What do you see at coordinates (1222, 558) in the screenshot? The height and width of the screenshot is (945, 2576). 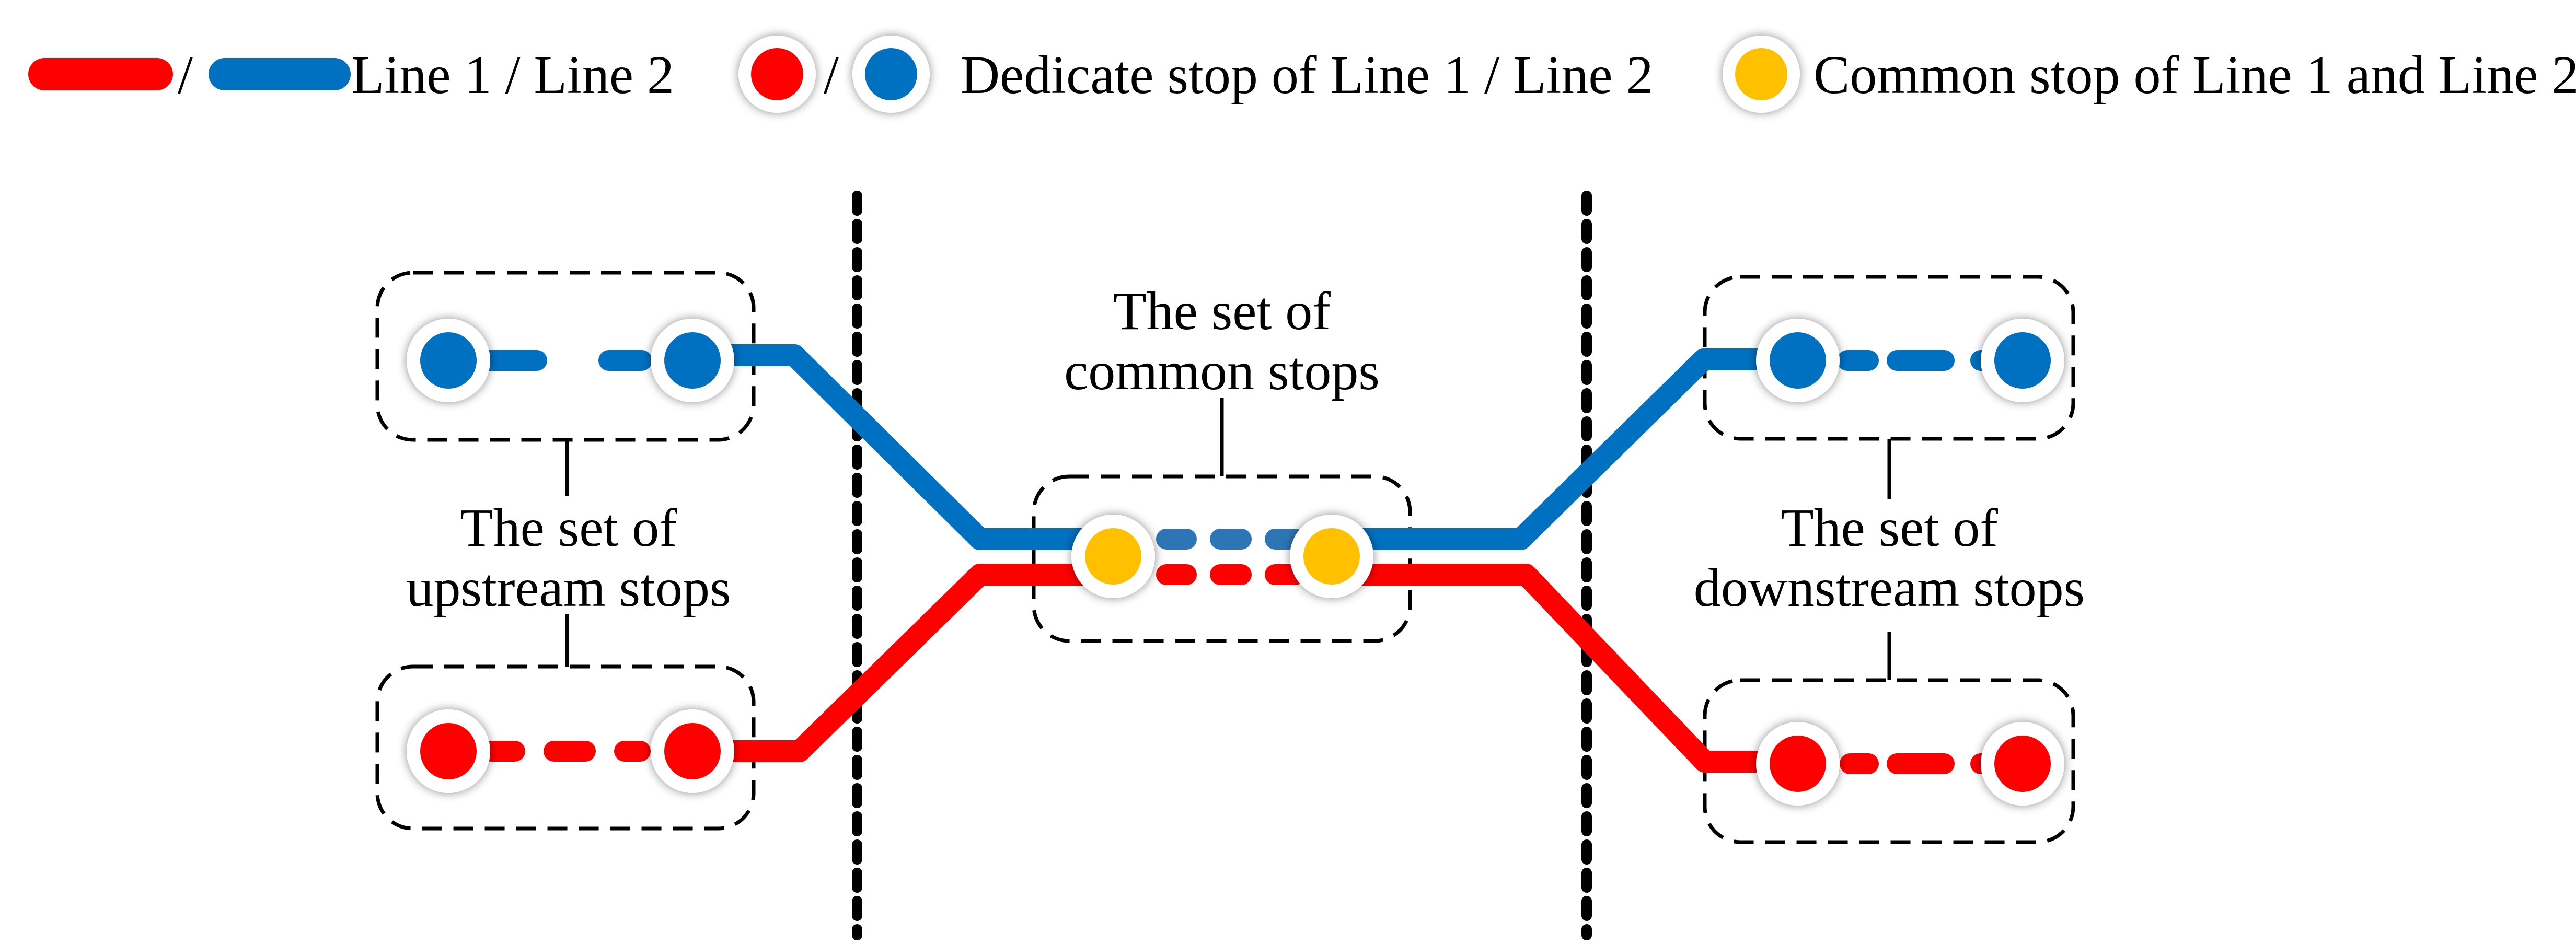 I see `common-stops-box` at bounding box center [1222, 558].